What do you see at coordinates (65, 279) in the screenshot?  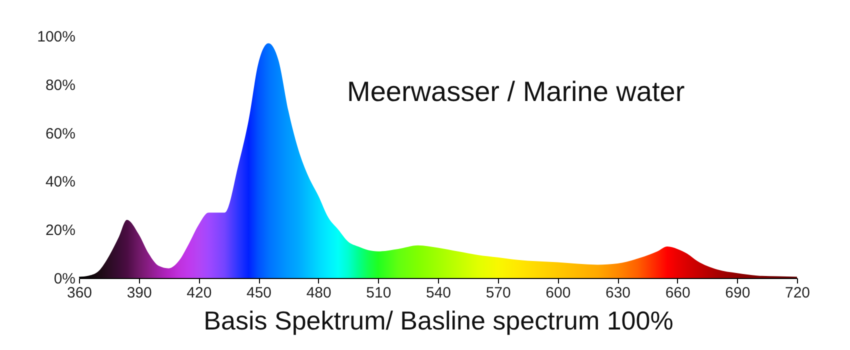 I see `y-tick-label: 0%` at bounding box center [65, 279].